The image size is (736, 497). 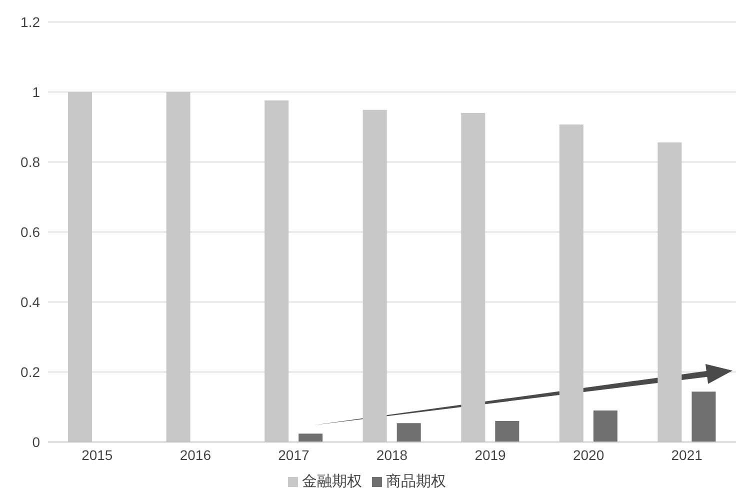 I want to click on x-tick-label: 2015, so click(x=97, y=454).